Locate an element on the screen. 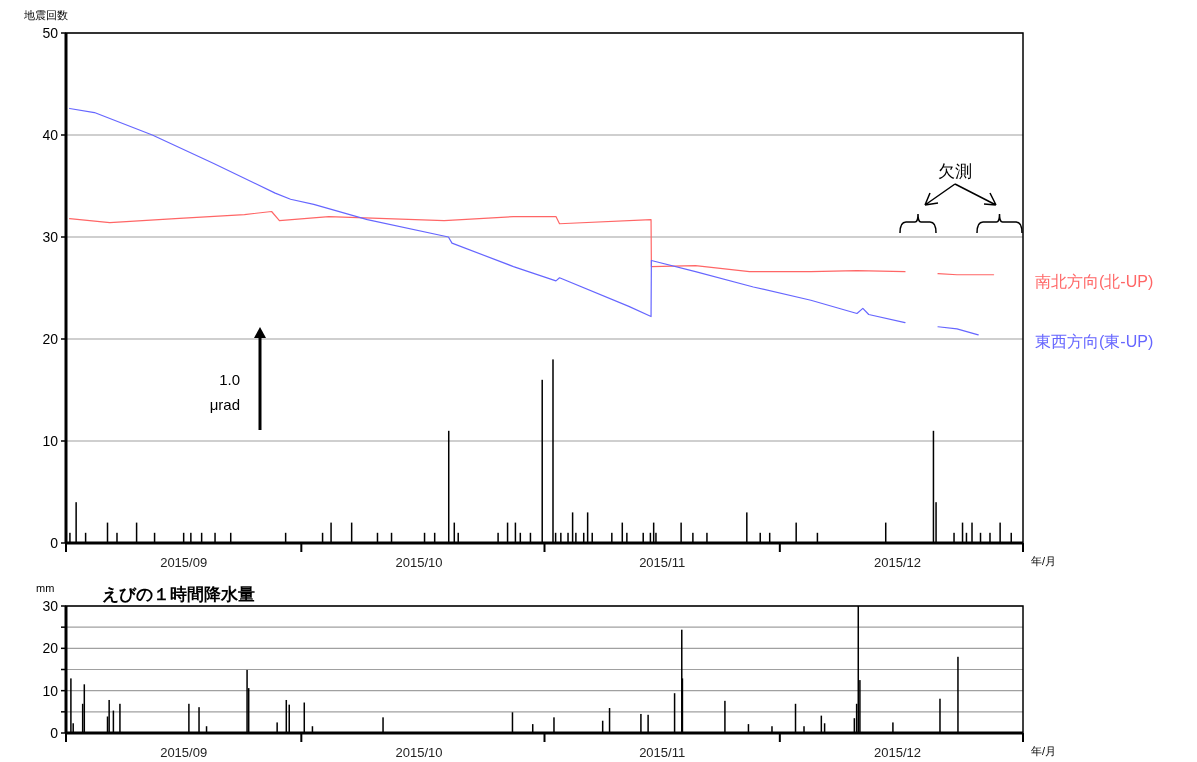  annotation: 1.0 is located at coordinates (229, 379).